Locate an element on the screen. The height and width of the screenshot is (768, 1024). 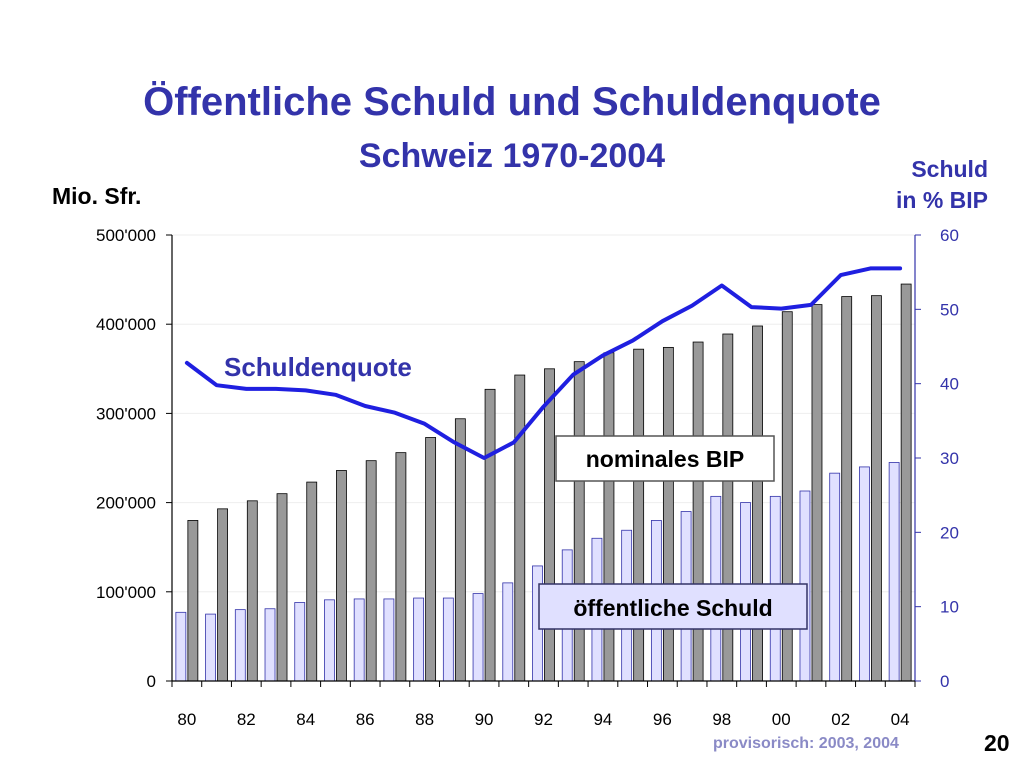
x-tick-label: 96 is located at coordinates (662, 719).